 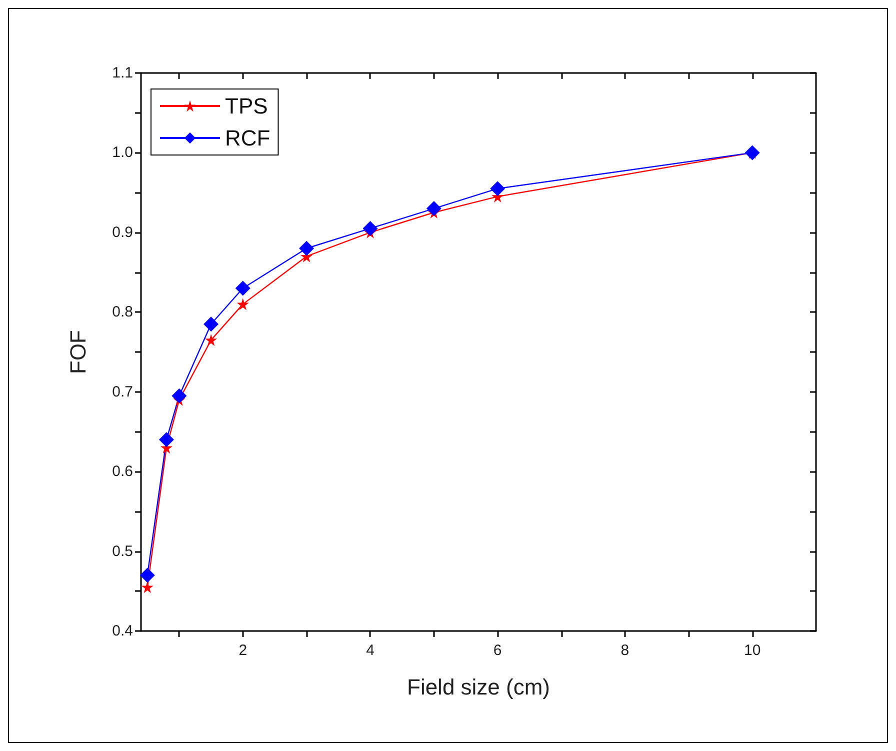 I want to click on x-tick-label: 6, so click(x=497, y=650).